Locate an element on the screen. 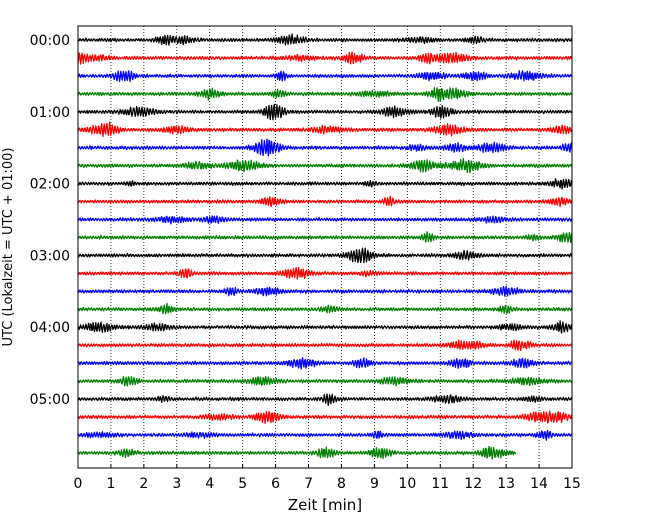  x-tick-label-14: 14 is located at coordinates (539, 484).